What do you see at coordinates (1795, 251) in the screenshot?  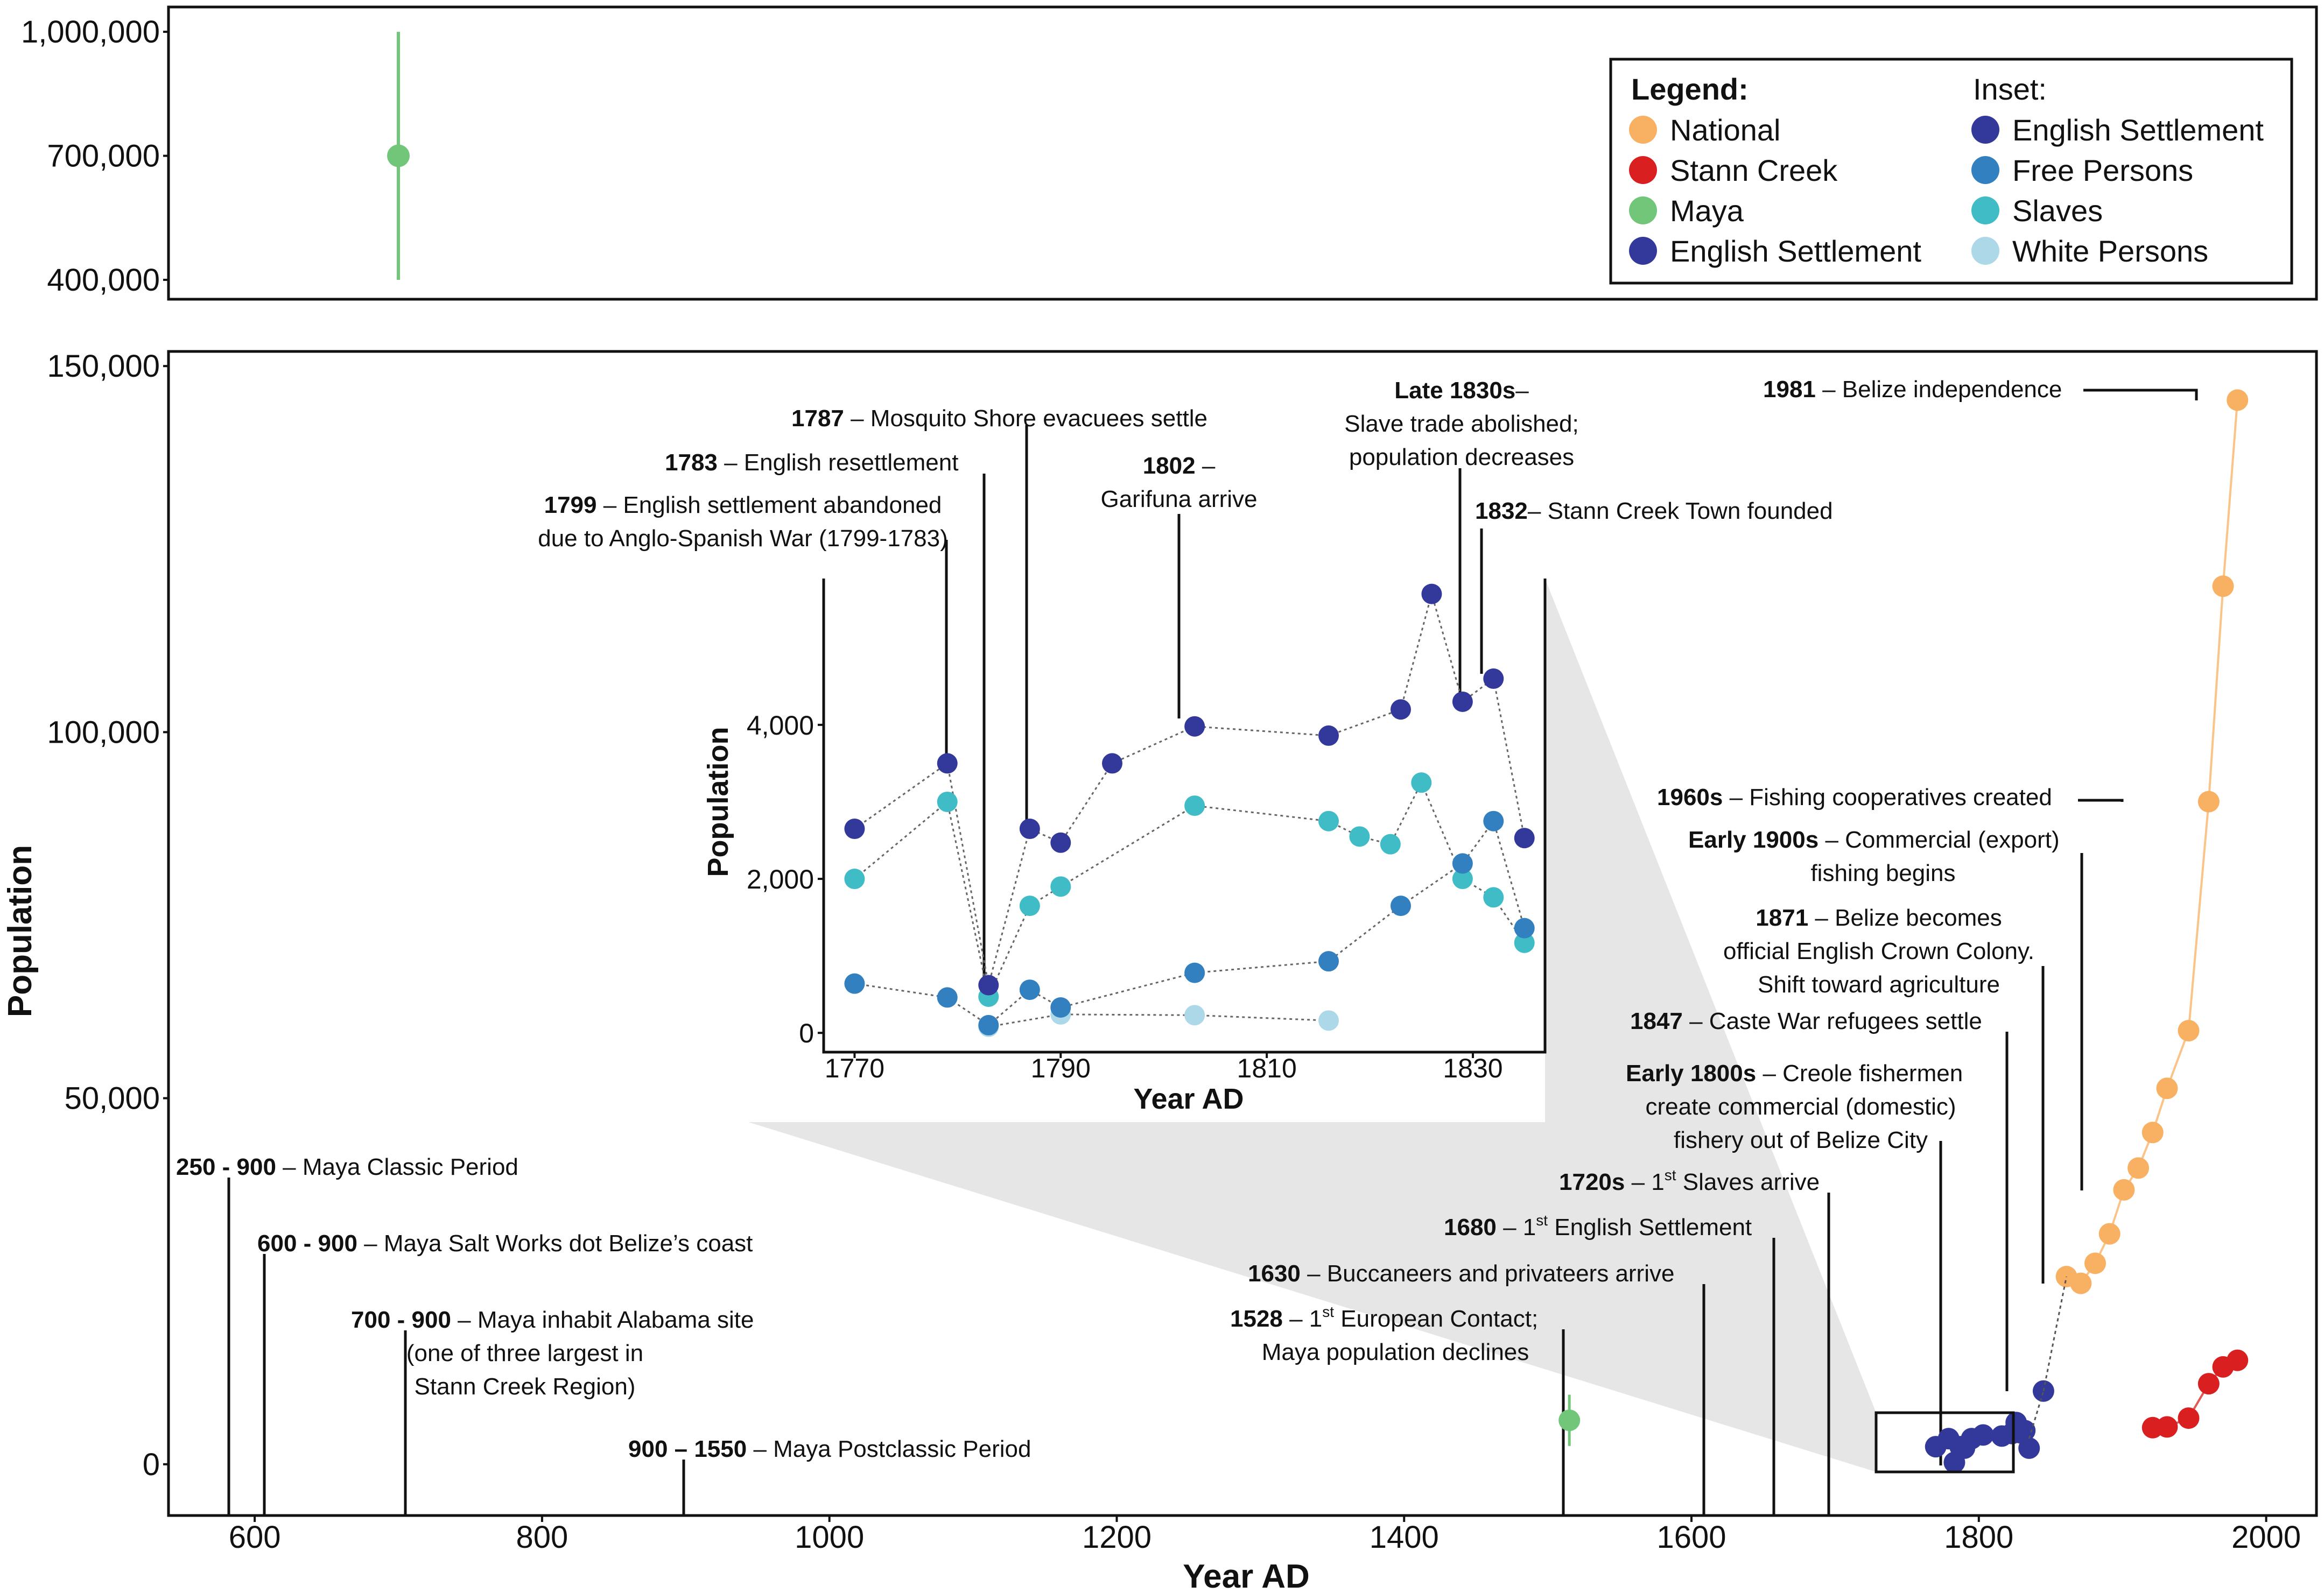 I see `legend-label-english-settlement: English Settlement` at bounding box center [1795, 251].